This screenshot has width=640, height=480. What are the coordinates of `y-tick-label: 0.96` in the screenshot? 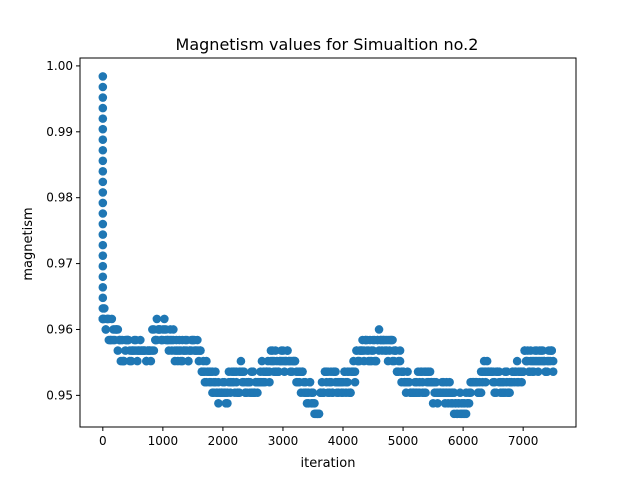 It's located at (59, 329).